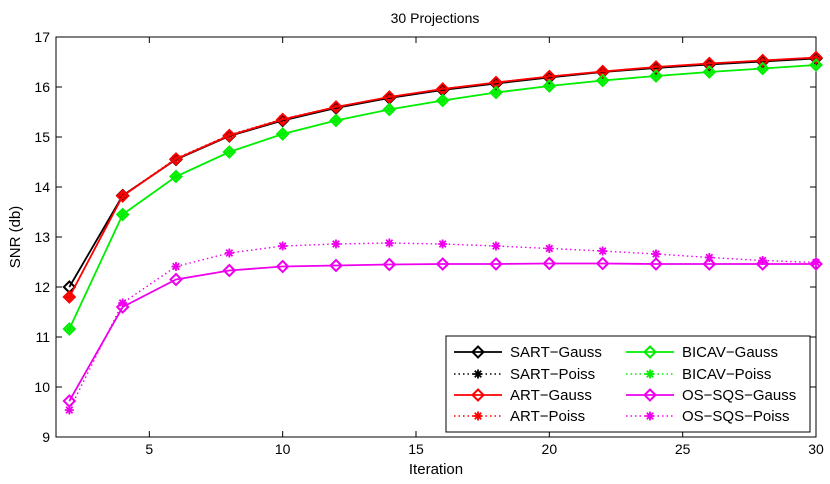 This screenshot has width=830, height=484. I want to click on legend-item: BICAV−Gauss, so click(702, 352).